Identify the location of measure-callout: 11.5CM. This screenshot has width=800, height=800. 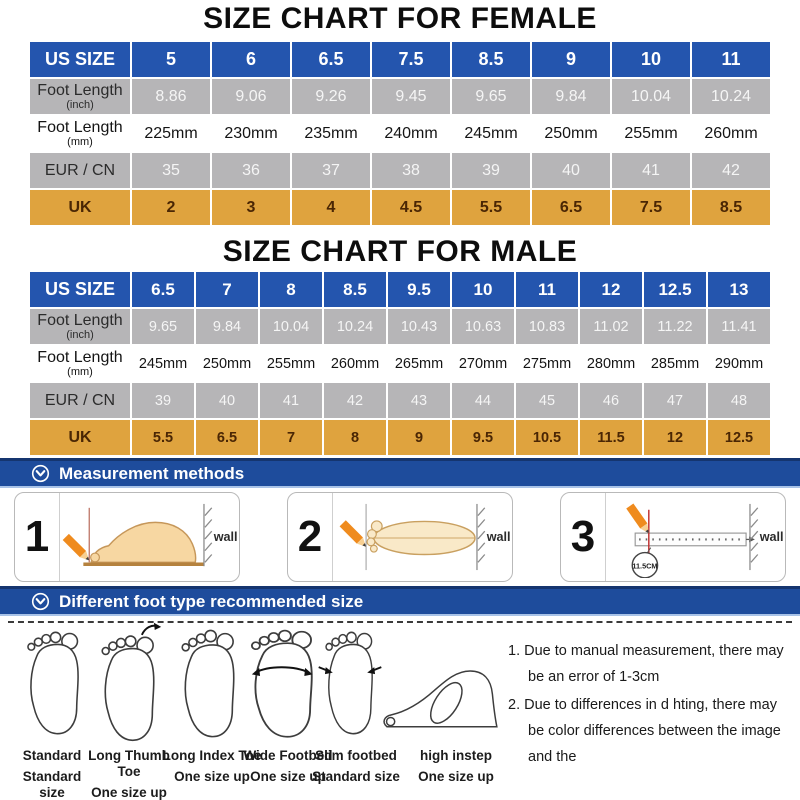
(644, 566).